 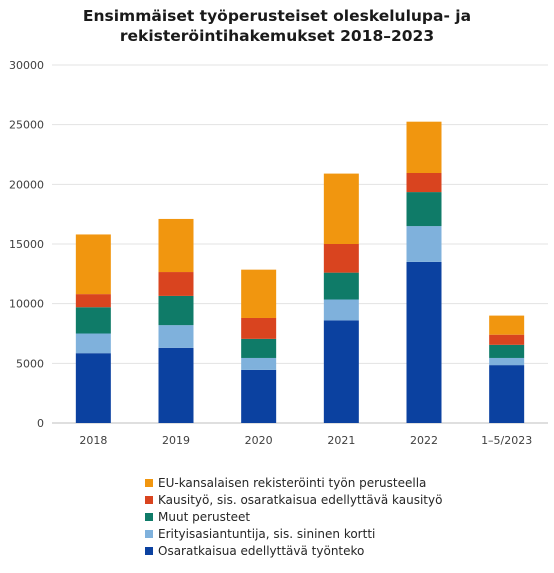 What do you see at coordinates (26, 125) in the screenshot?
I see `y-tick-label: 25000` at bounding box center [26, 125].